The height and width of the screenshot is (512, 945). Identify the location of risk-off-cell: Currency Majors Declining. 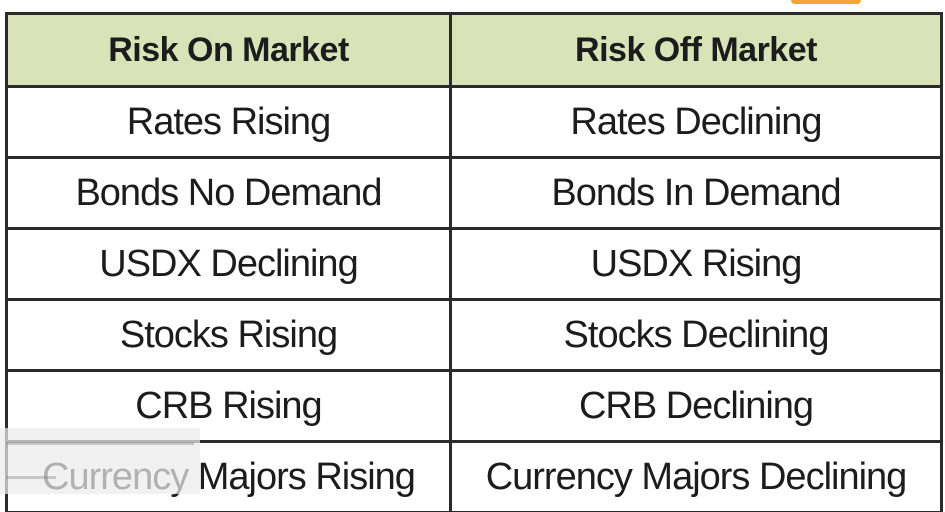
(696, 476).